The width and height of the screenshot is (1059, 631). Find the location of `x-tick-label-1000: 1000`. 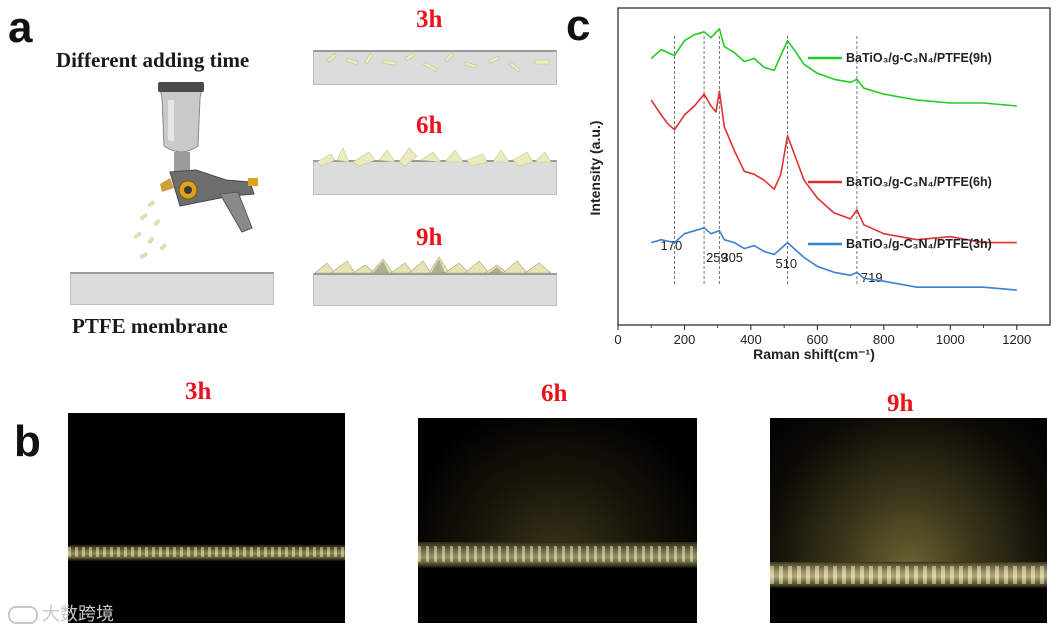

x-tick-label-1000: 1000 is located at coordinates (950, 339).